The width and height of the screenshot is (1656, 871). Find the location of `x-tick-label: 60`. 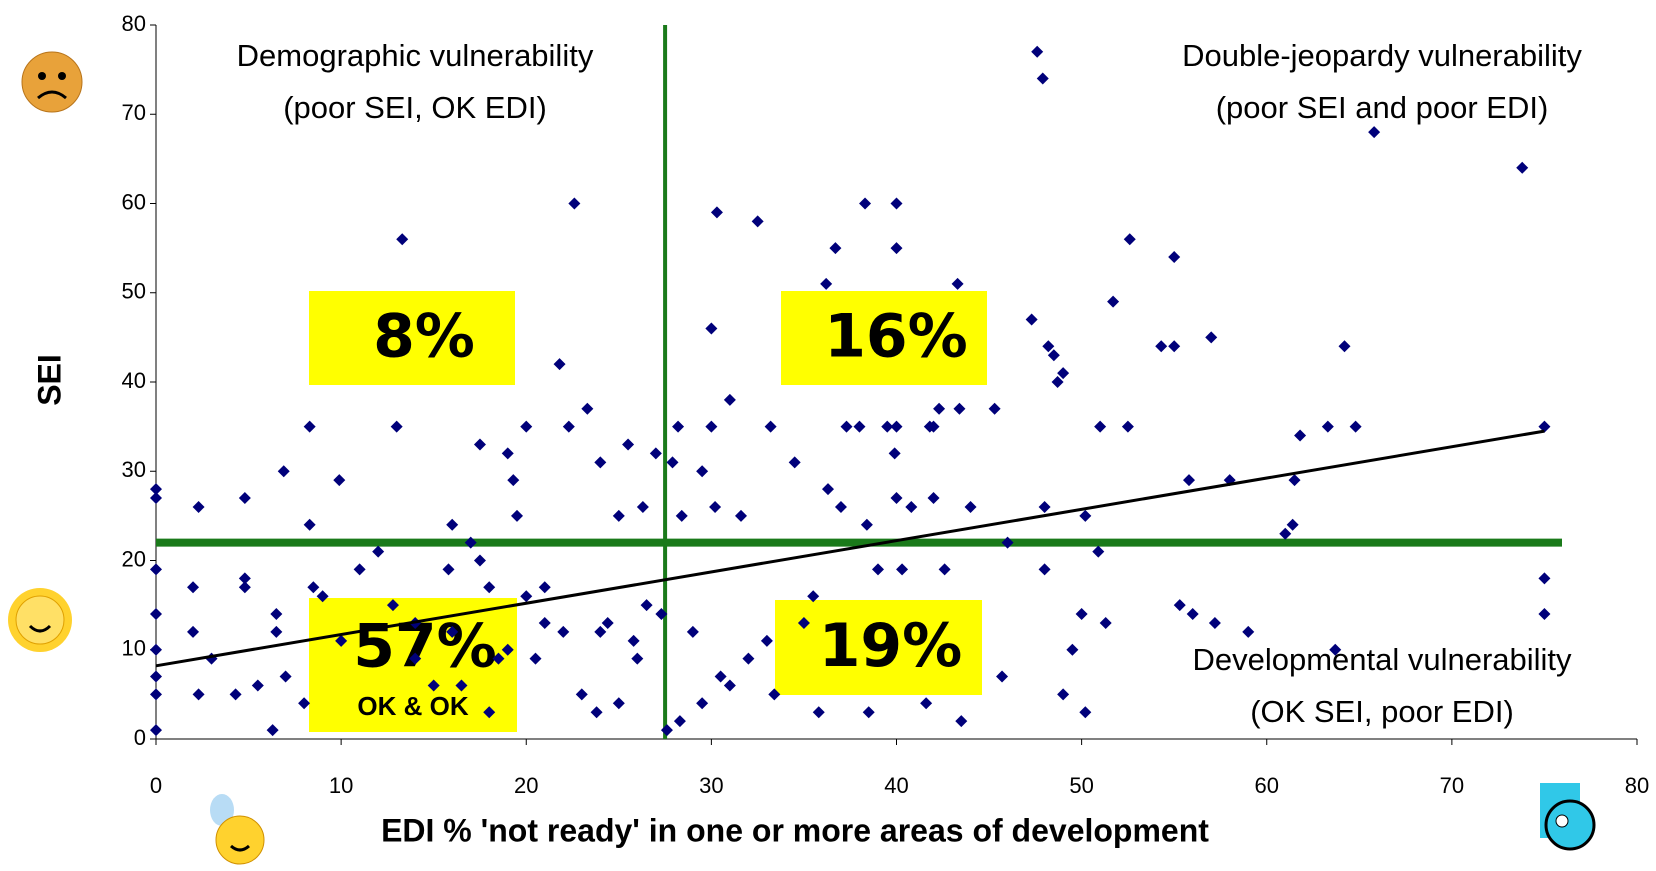

x-tick-label: 60 is located at coordinates (1267, 785).